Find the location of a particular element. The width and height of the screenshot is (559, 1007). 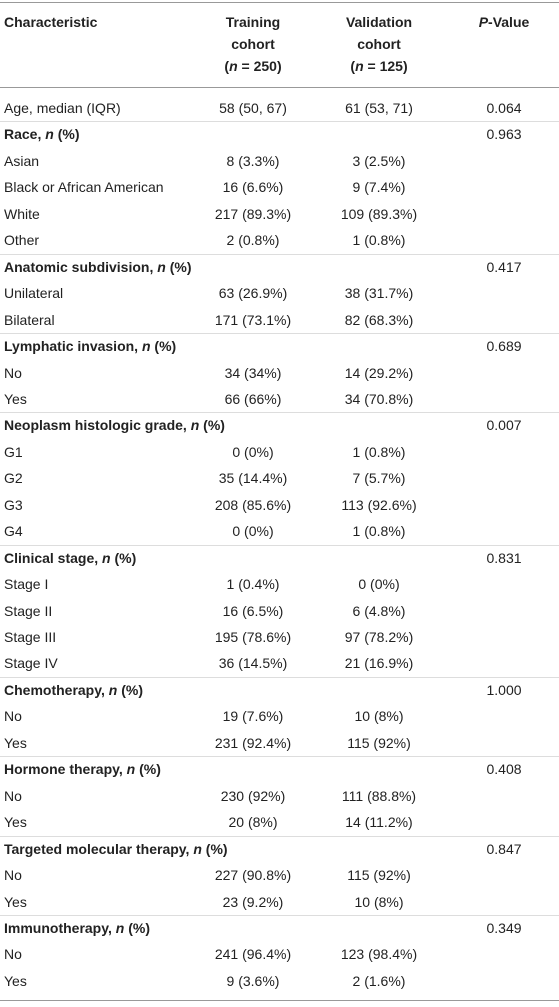

validation-cell: 10 (8%) is located at coordinates (379, 716).